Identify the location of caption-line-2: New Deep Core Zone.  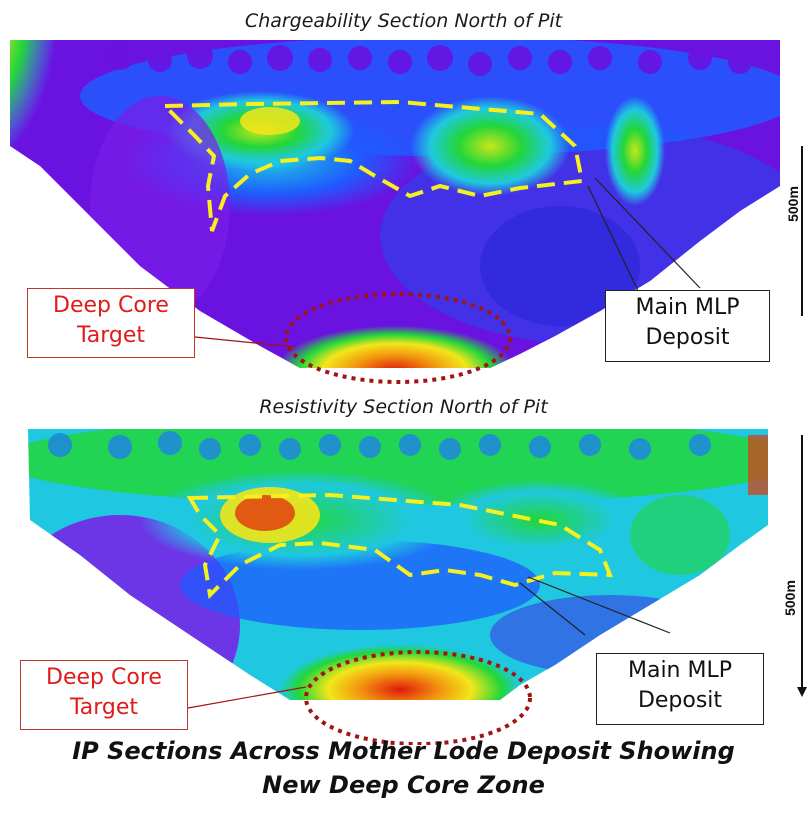
(403, 785).